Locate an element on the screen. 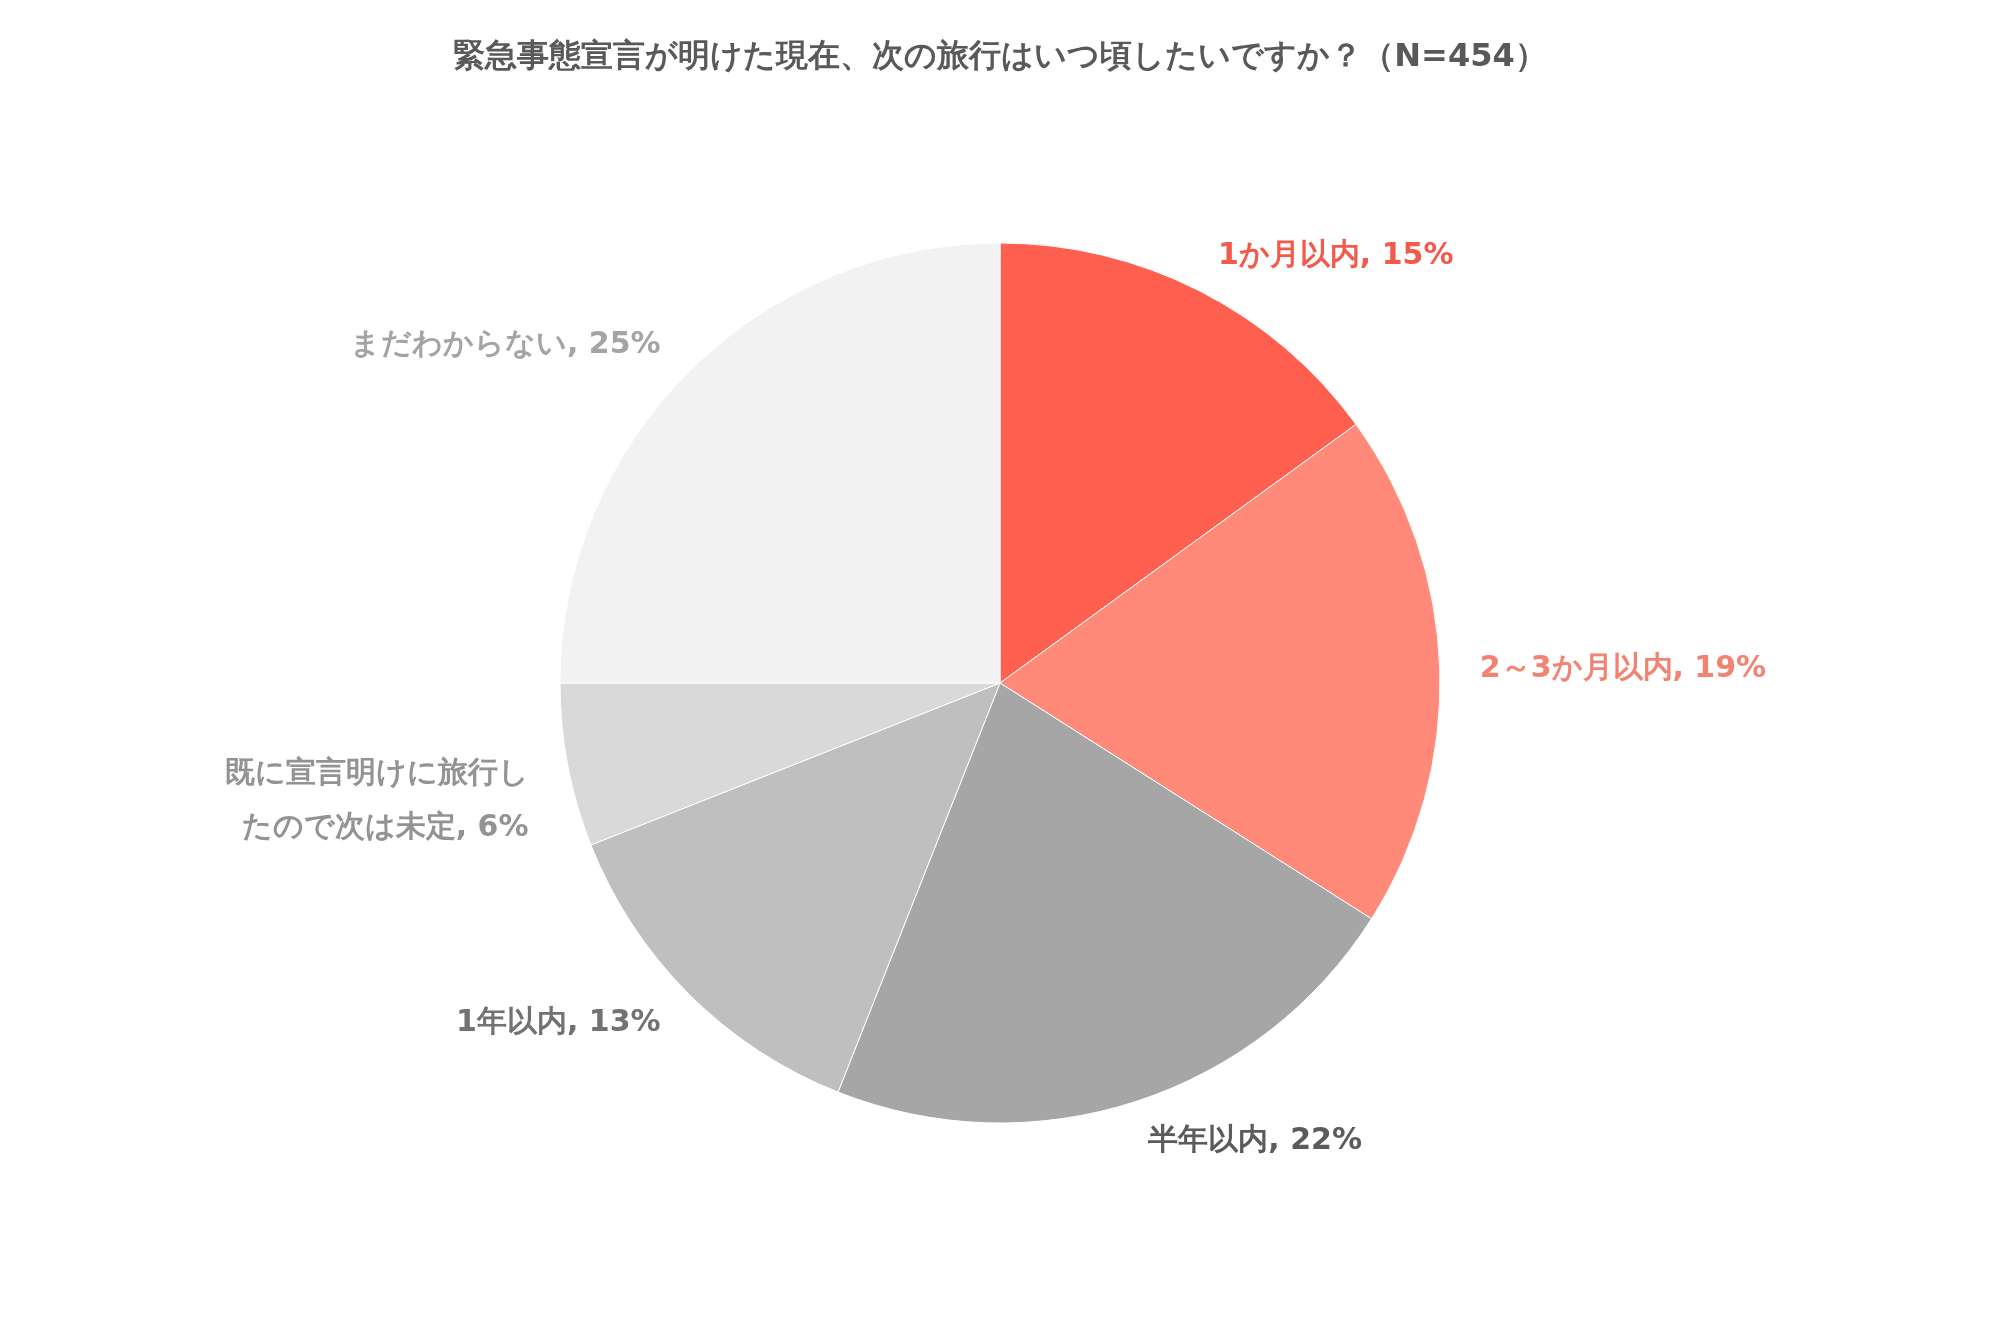 The width and height of the screenshot is (2000, 1325). slice-label: まだわからない, 25% is located at coordinates (505, 342).